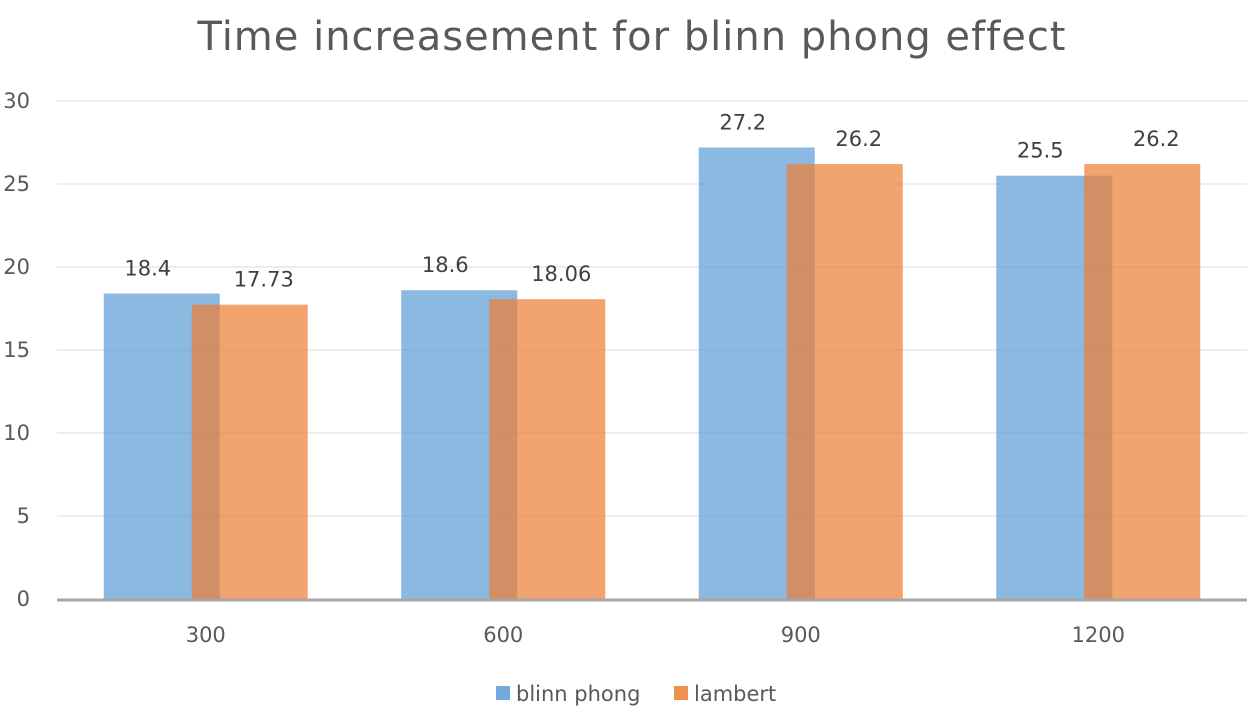 The width and height of the screenshot is (1257, 723). Describe the element at coordinates (23, 599) in the screenshot. I see `y-tick-label: 0` at that location.